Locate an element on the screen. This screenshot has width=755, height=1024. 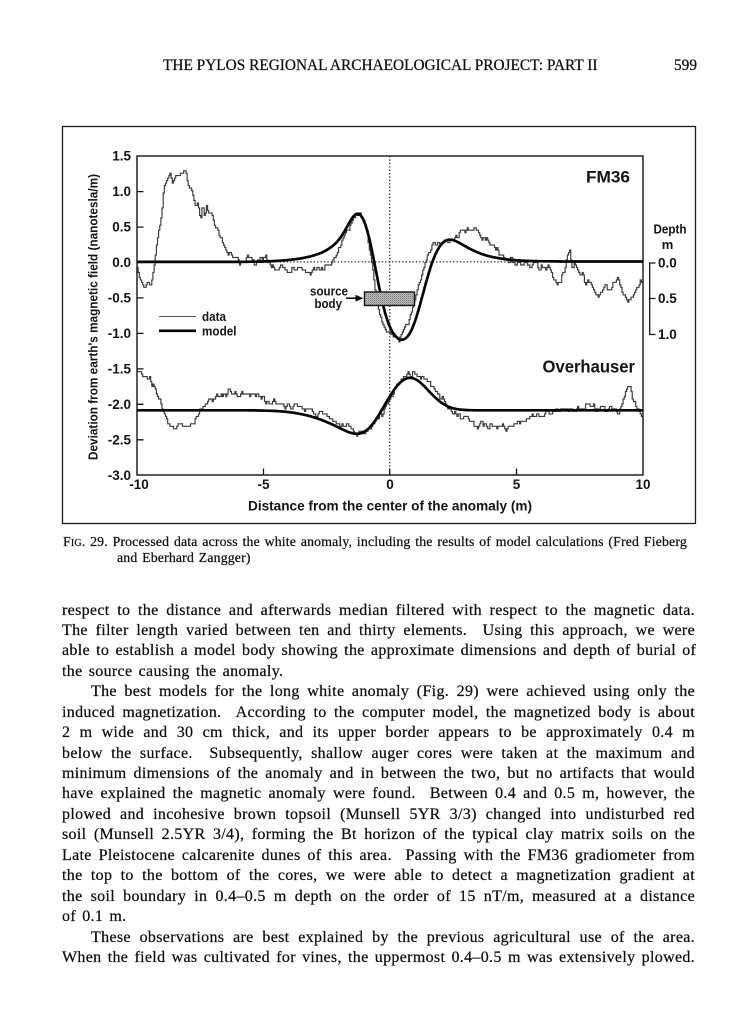
svg-text: -2.0 is located at coordinates (119, 404).